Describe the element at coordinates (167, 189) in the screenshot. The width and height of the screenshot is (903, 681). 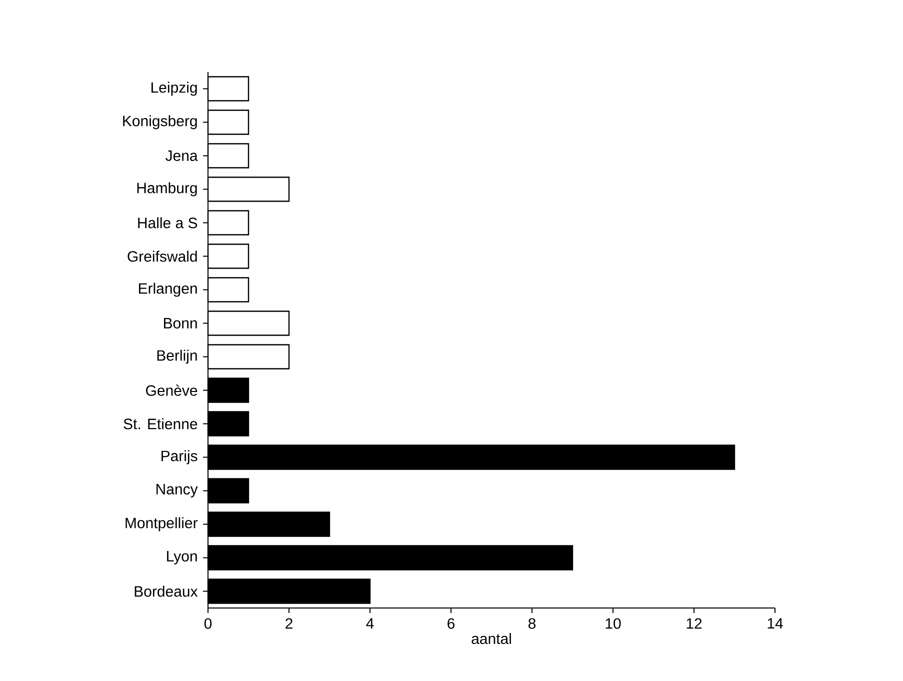
I see `y-tick-label: Hamburg` at that location.